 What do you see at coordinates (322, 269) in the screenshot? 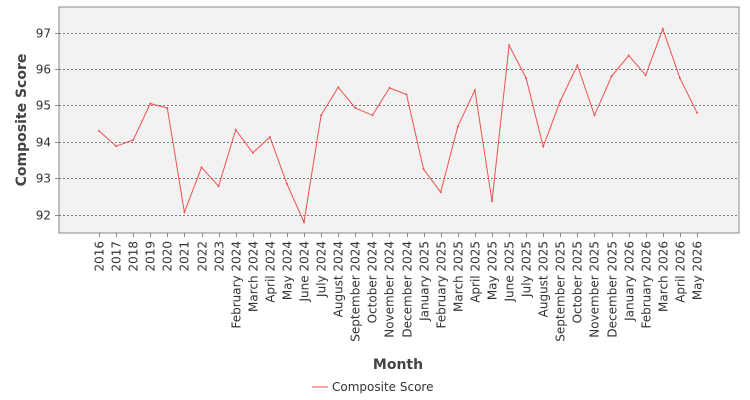
I see `x-tick-label: July 2024` at bounding box center [322, 269].